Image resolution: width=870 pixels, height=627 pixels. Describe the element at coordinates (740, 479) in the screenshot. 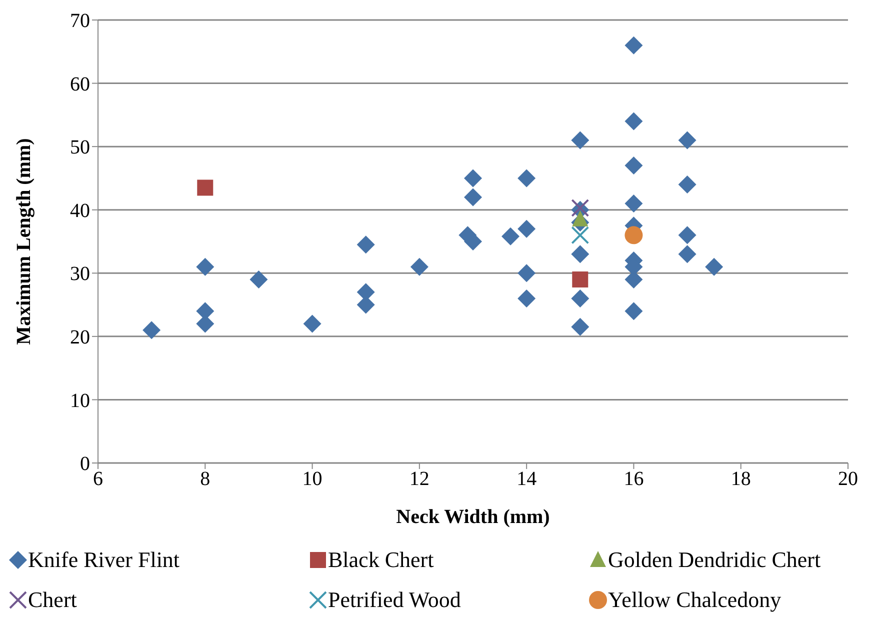

I see `x-tick-label: 18` at that location.